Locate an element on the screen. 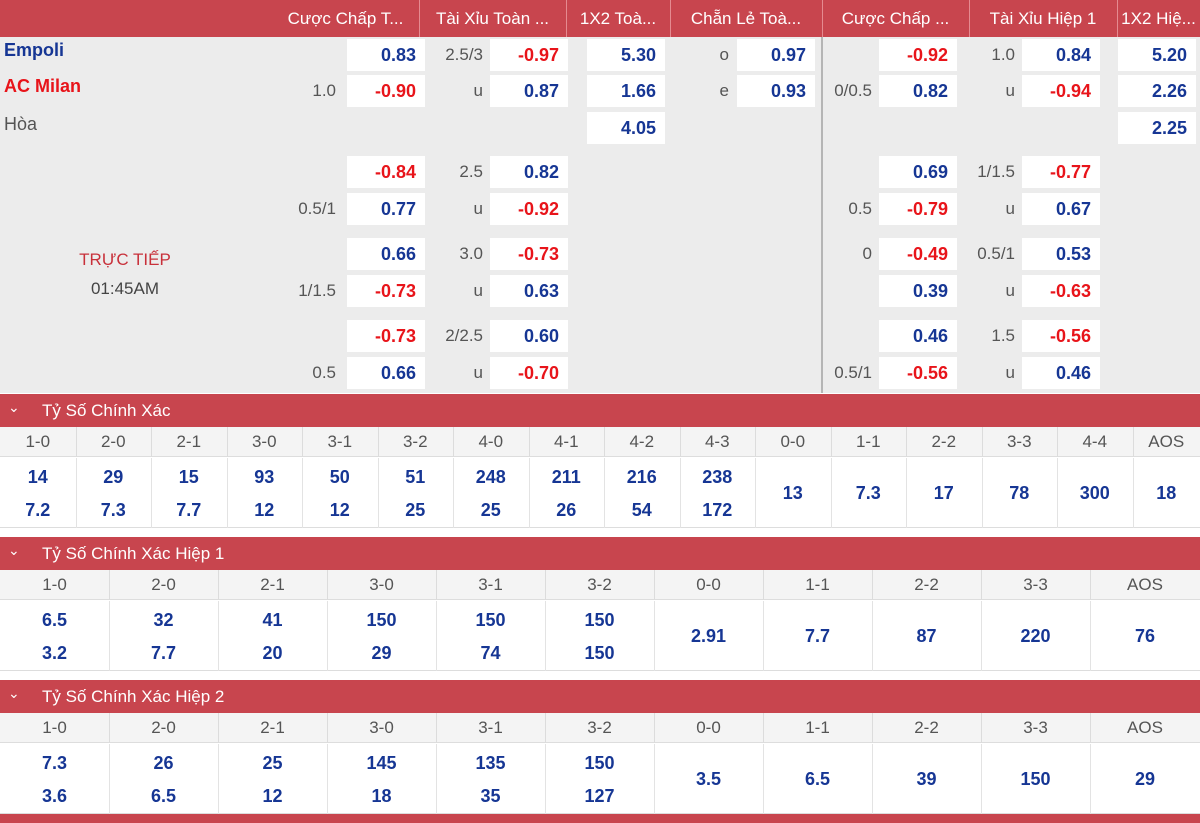 The image size is (1200, 823). score-odds-away: 54 is located at coordinates (641, 510).